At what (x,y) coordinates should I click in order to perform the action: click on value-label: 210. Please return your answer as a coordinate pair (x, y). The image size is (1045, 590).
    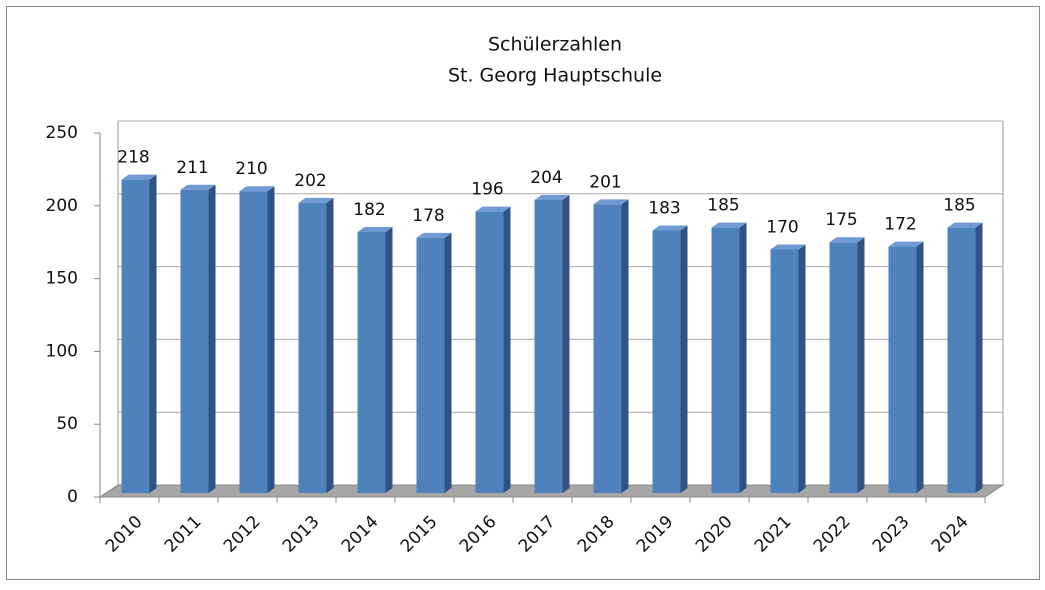
    Looking at the image, I should click on (251, 169).